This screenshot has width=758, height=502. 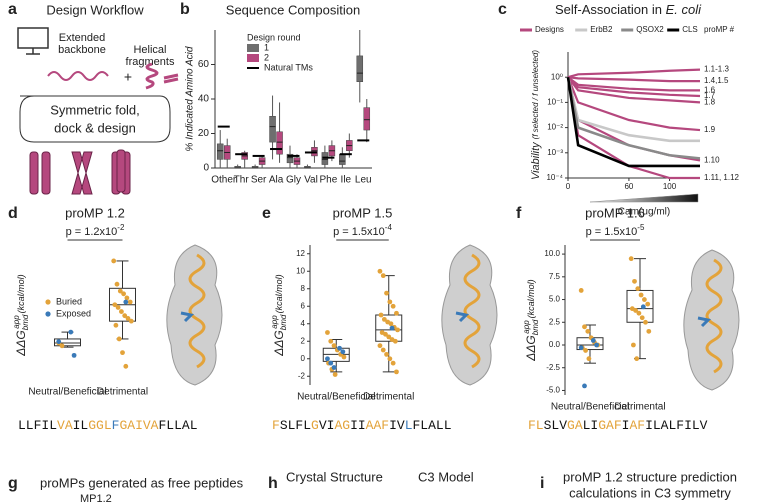 I want to click on sequence-segment: LI, so click(x=591, y=425).